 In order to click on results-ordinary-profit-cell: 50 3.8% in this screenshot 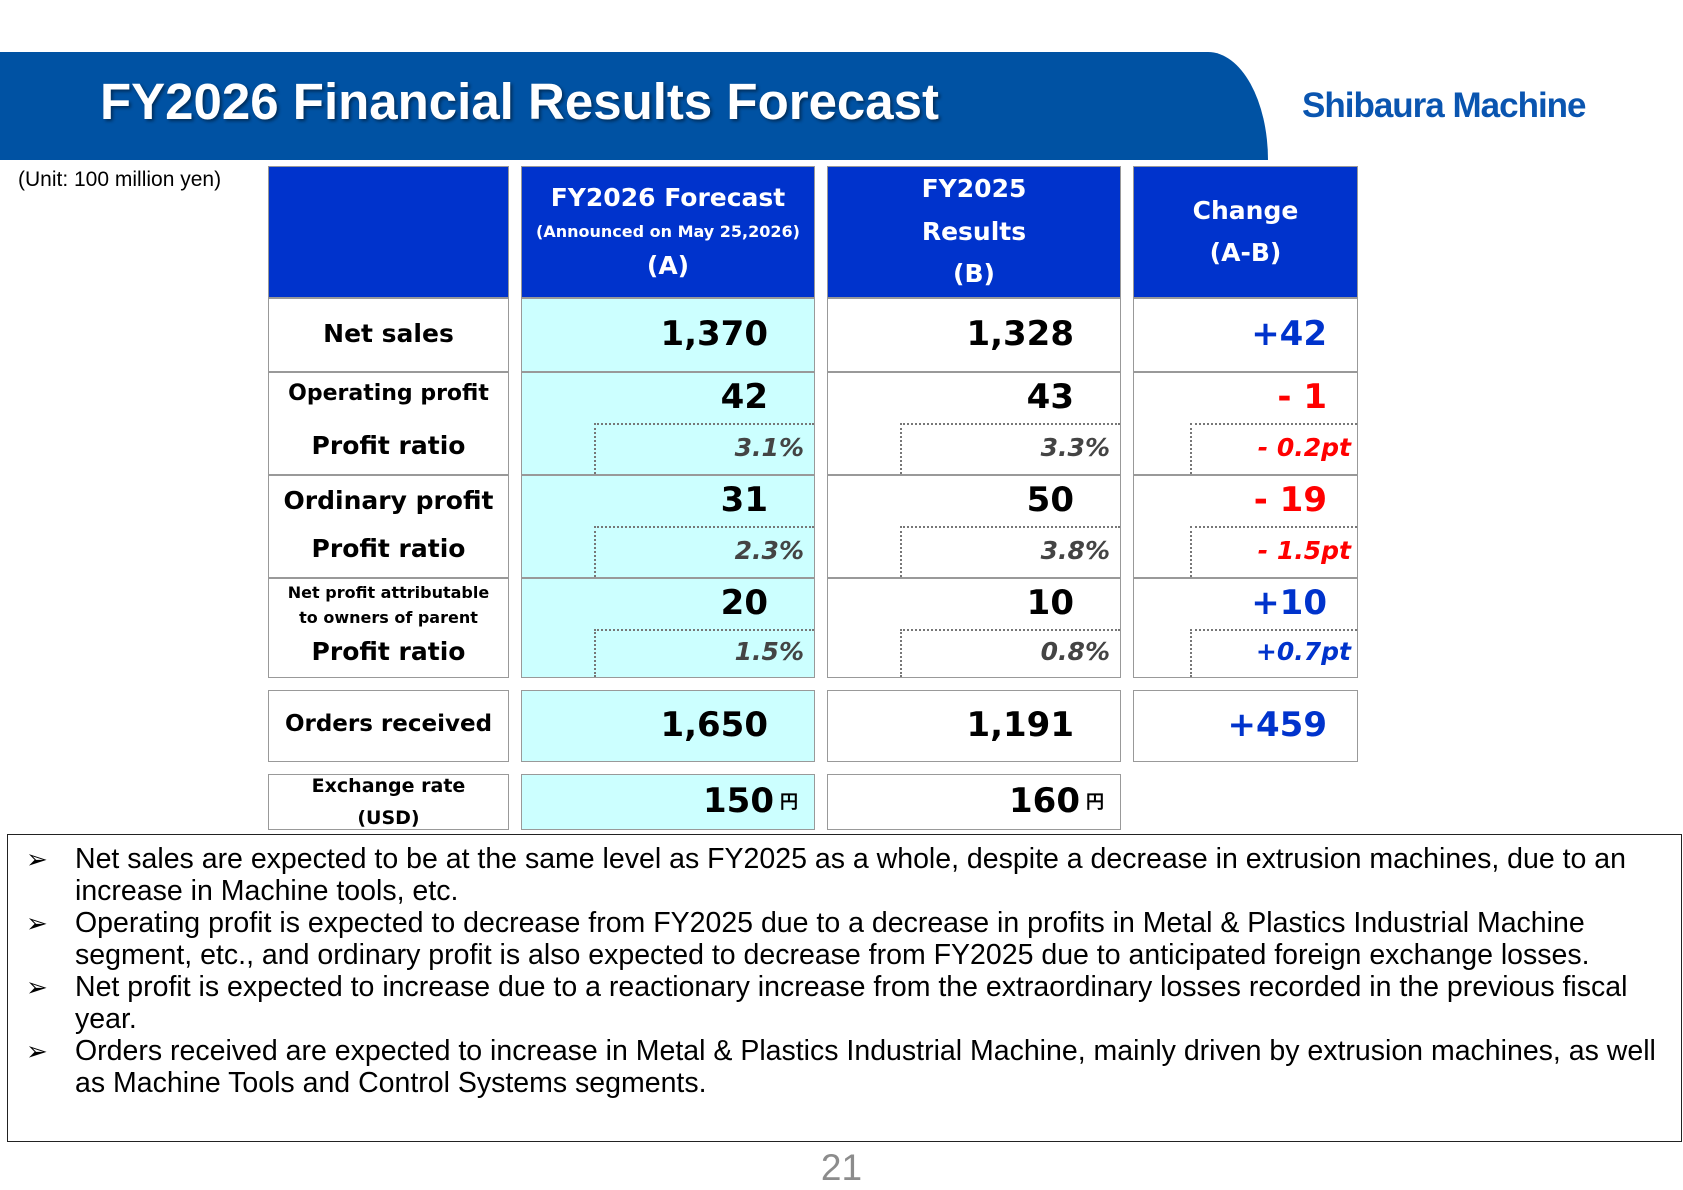, I will do `click(974, 526)`.